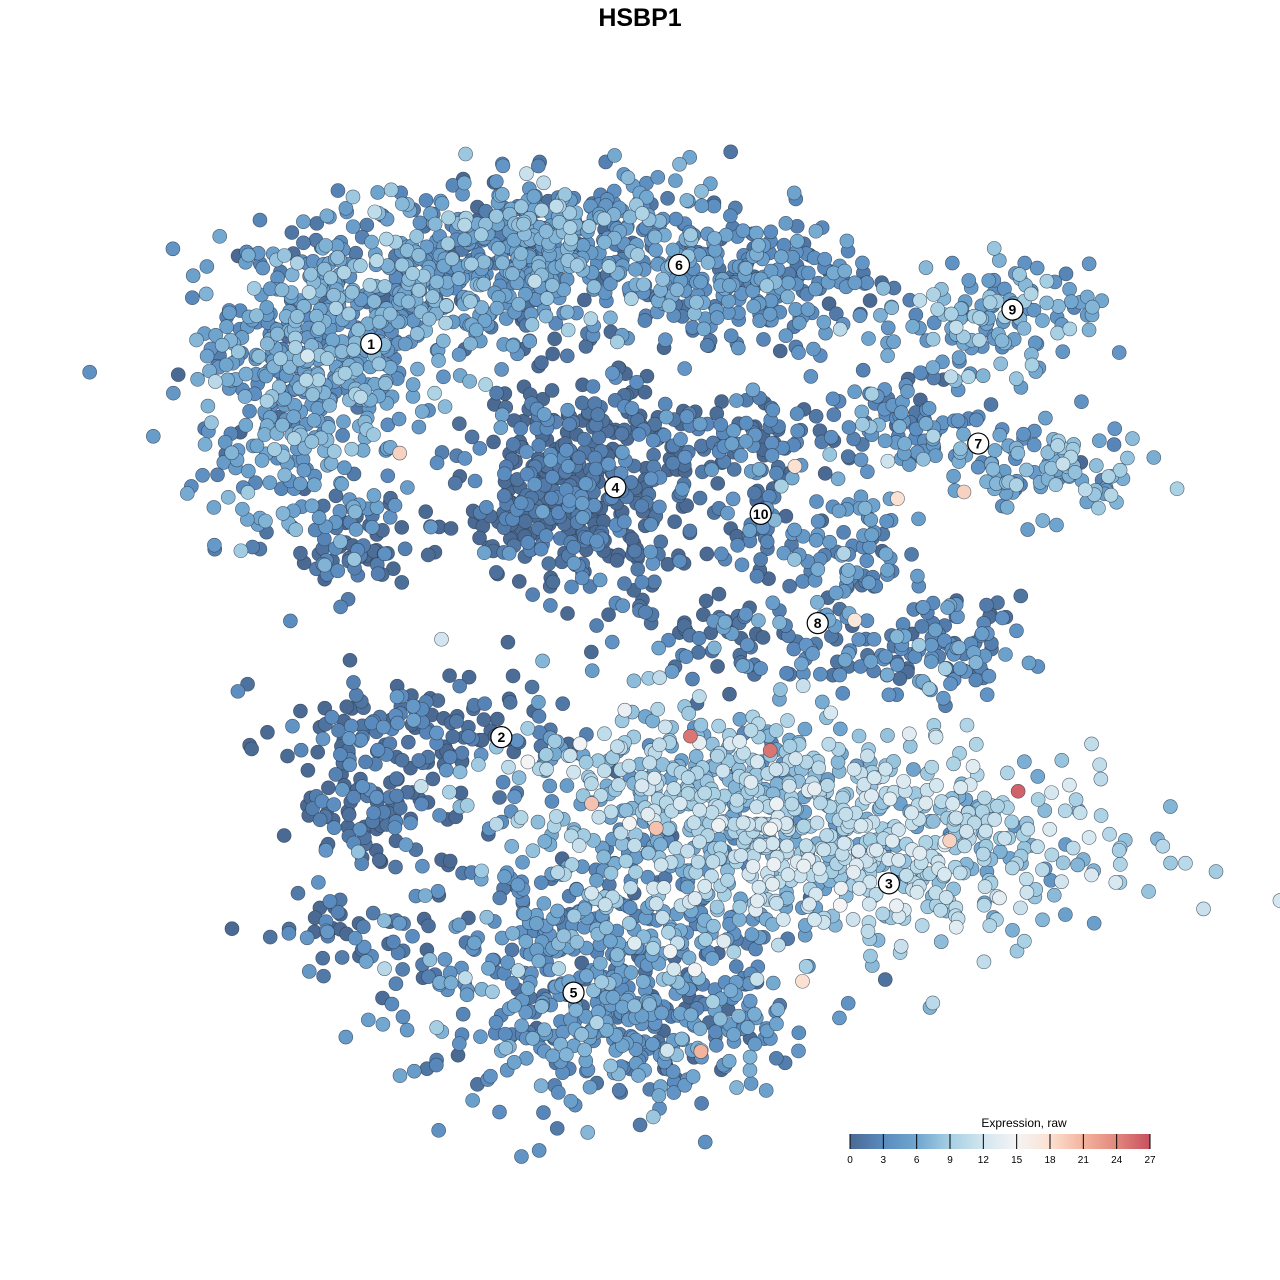 The height and width of the screenshot is (1280, 1280). What do you see at coordinates (573, 992) in the screenshot?
I see `cluster-label-5: 5` at bounding box center [573, 992].